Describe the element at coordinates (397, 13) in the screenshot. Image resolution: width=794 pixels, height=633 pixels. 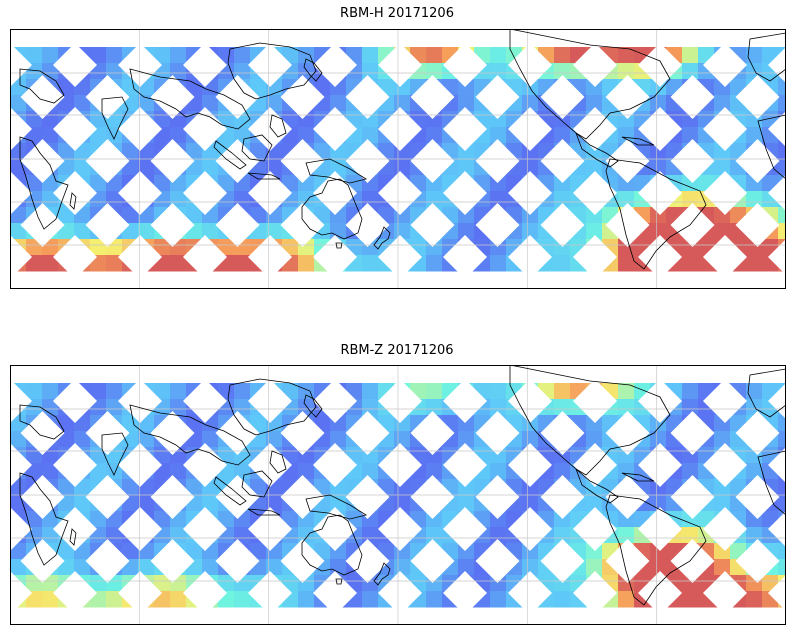
I see `panel-title-rbm-h: RBM-H 20171206` at that location.